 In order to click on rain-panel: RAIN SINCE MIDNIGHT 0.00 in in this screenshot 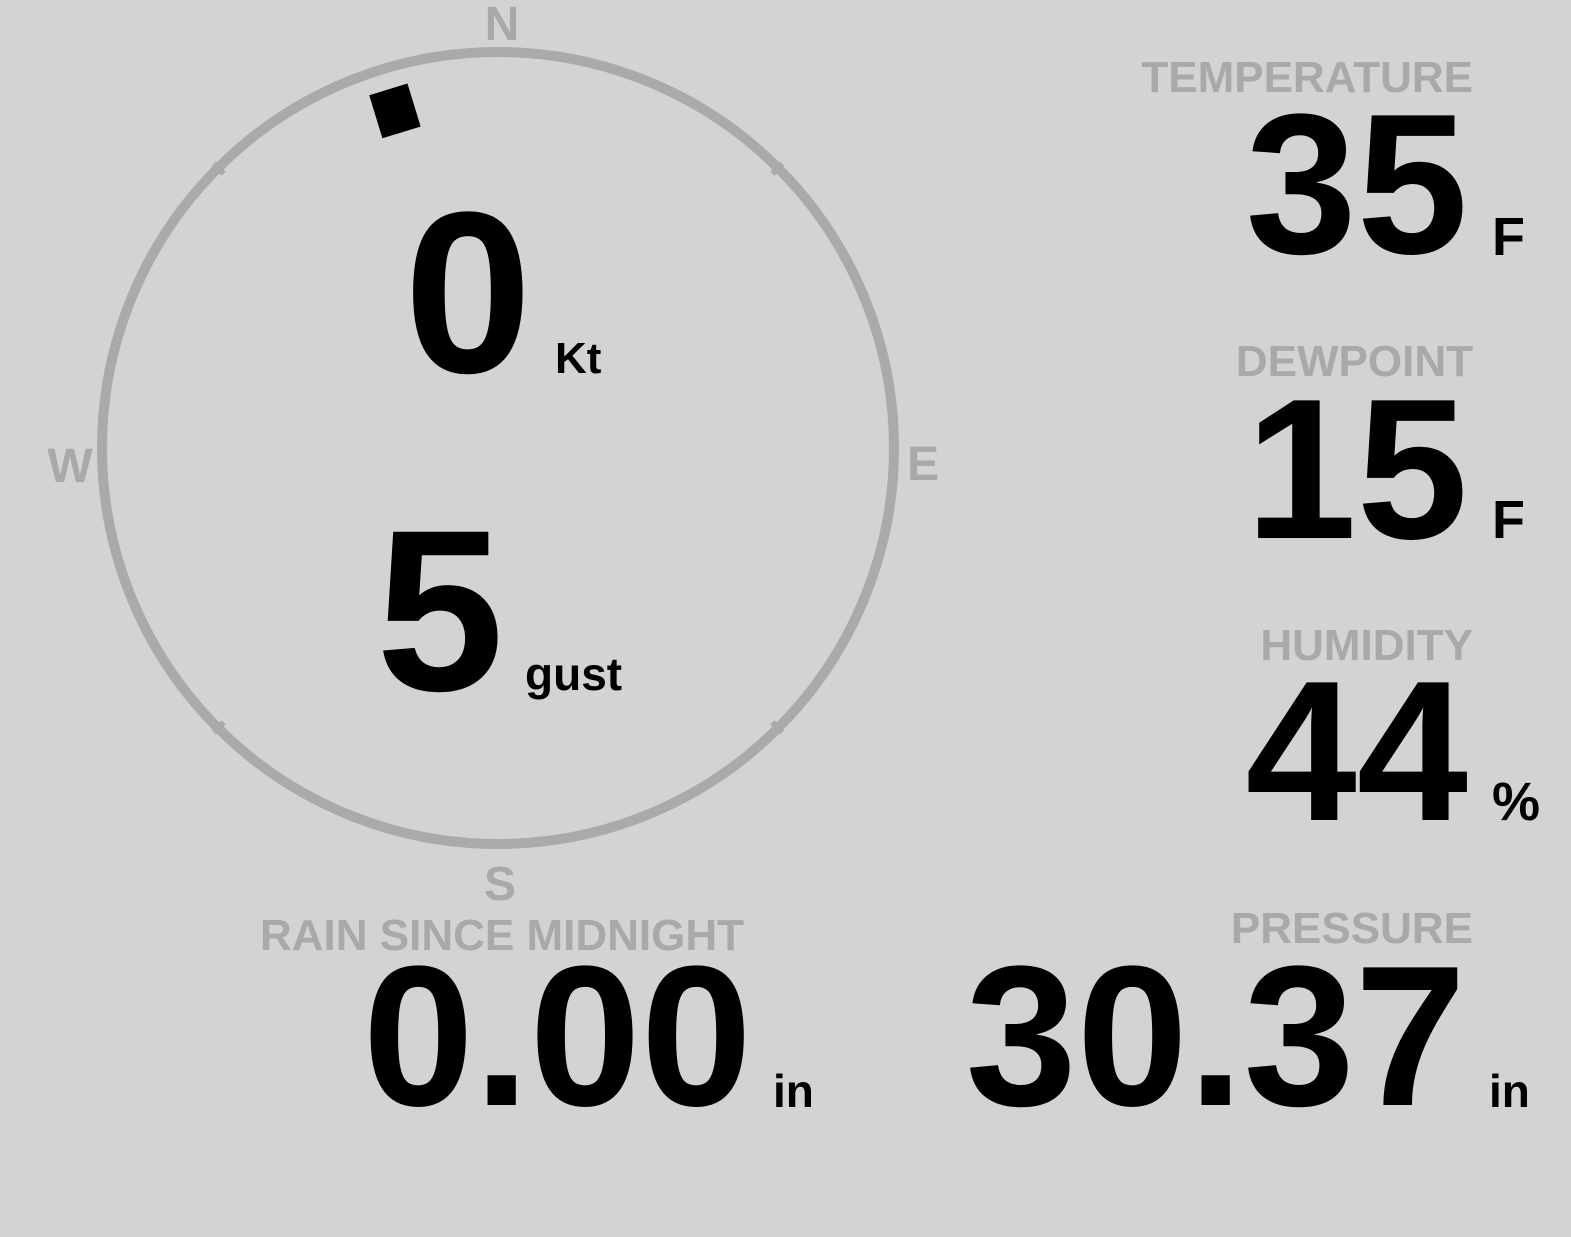, I will do `click(537, 1029)`.